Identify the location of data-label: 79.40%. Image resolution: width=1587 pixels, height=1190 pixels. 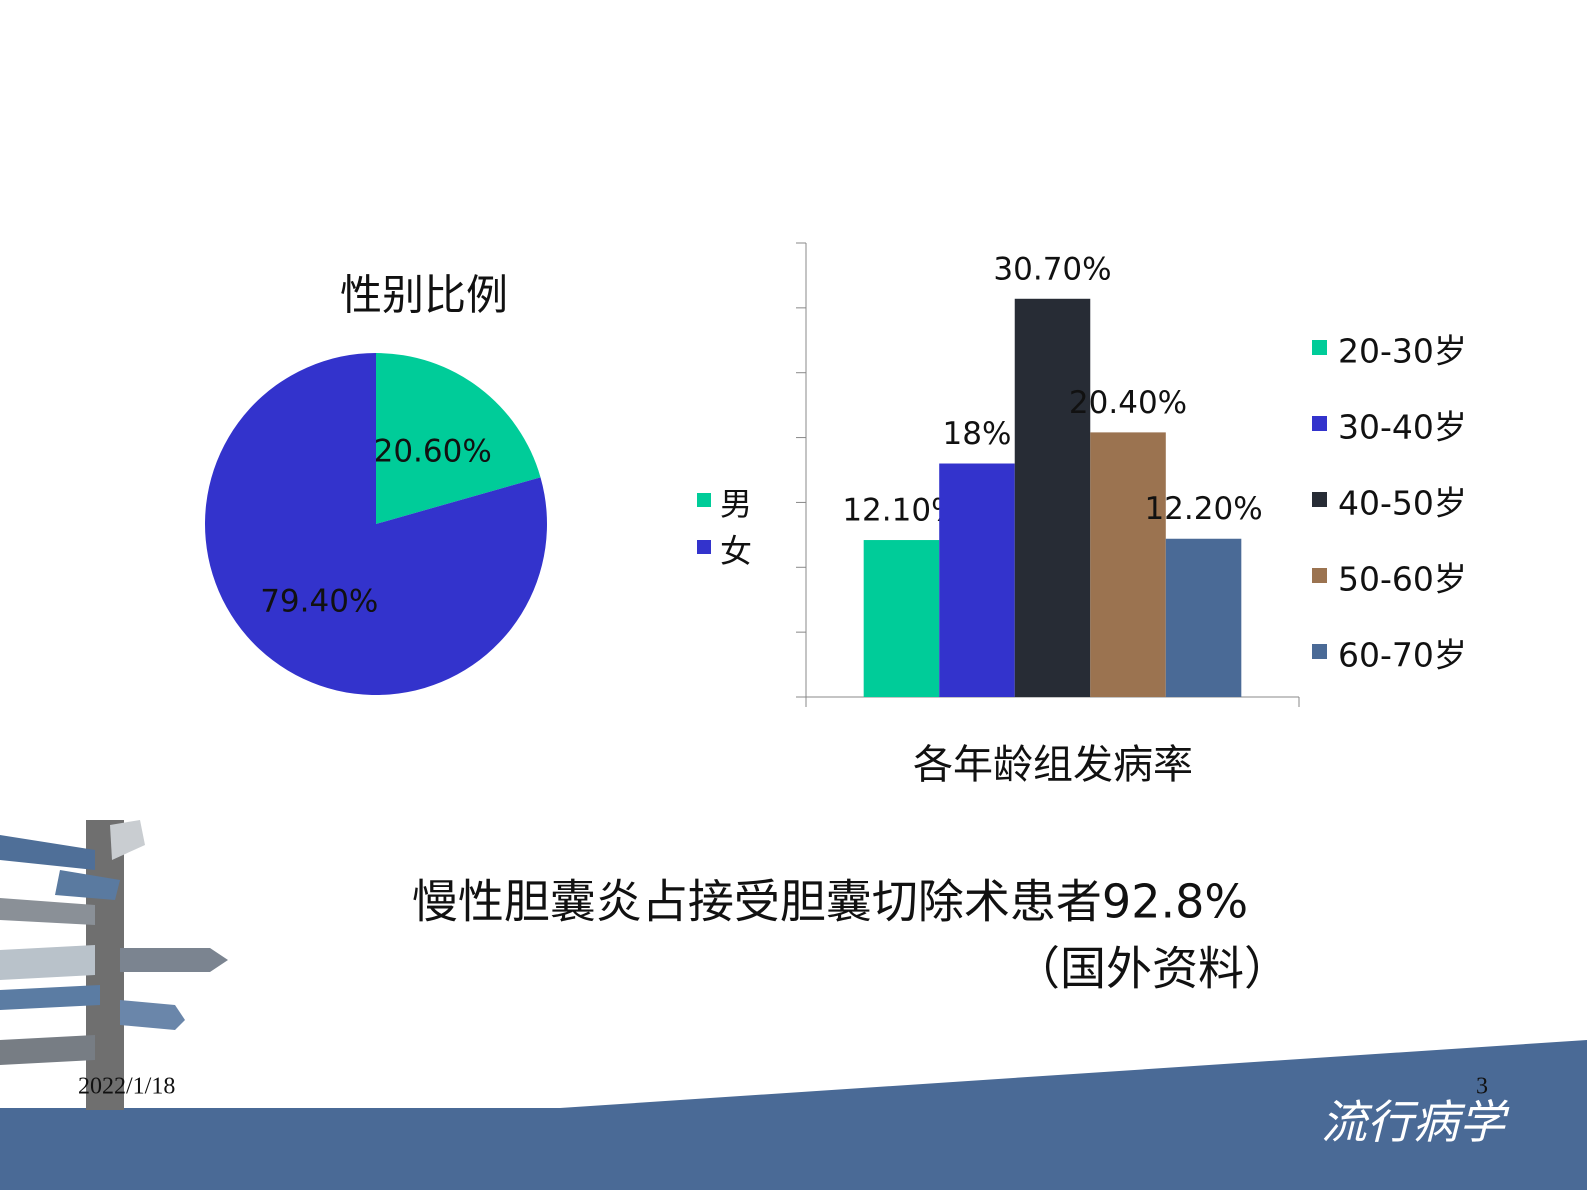
(319, 602).